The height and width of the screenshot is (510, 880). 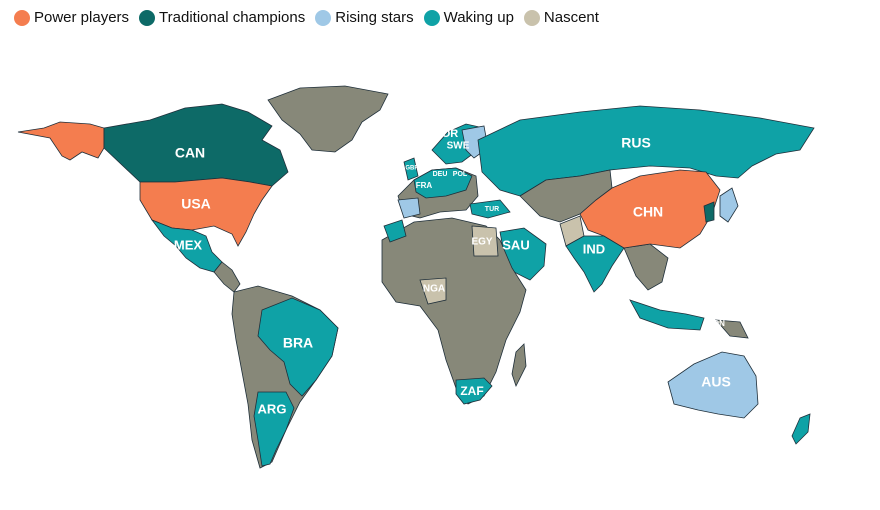 I want to click on legend-item-traditional-champions: Traditional champions, so click(x=222, y=17).